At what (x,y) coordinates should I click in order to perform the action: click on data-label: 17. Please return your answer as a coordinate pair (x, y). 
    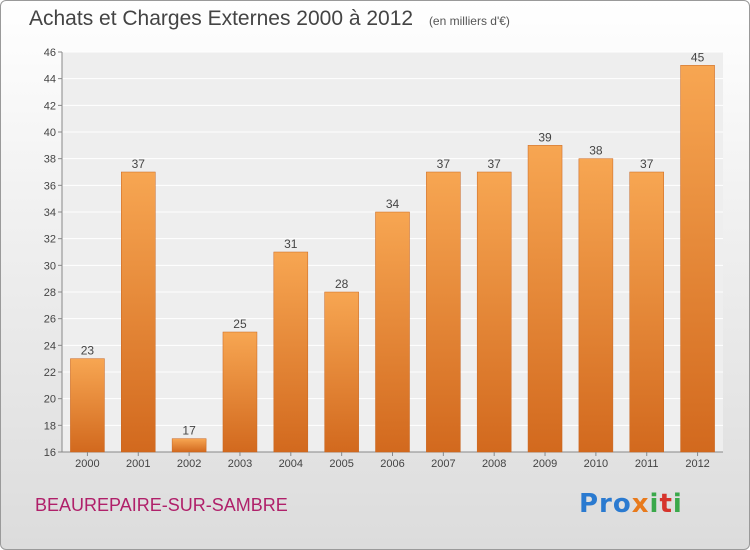
    Looking at the image, I should click on (189, 431).